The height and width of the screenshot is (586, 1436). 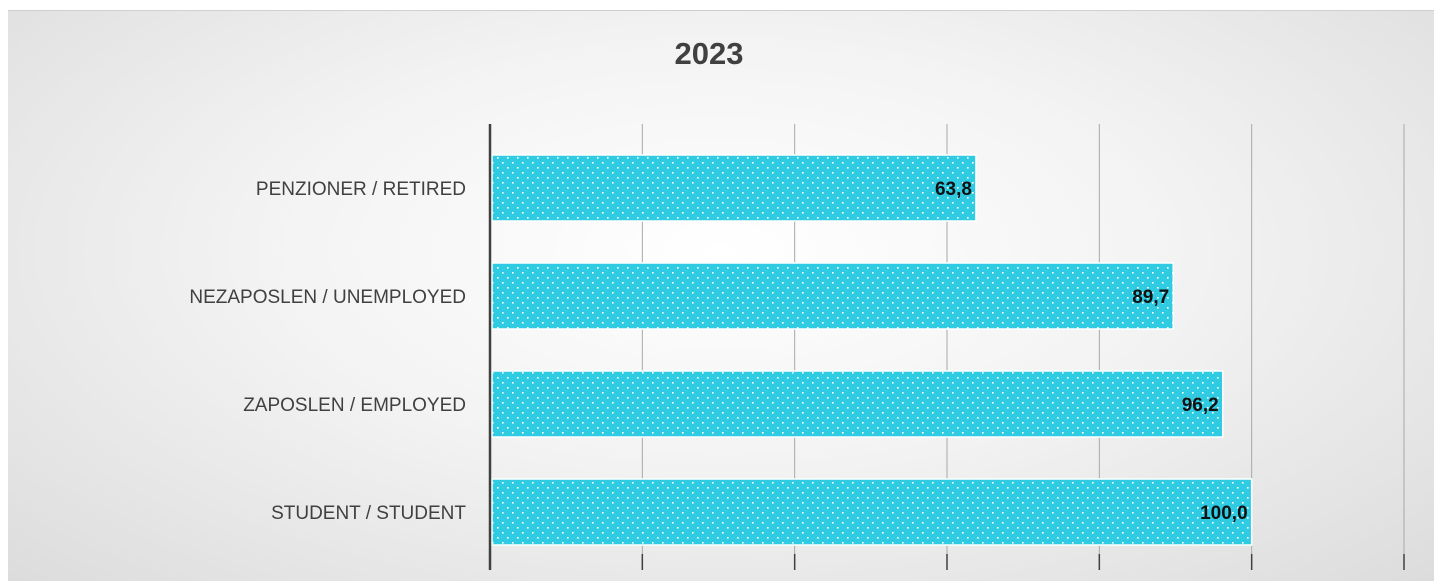 What do you see at coordinates (354, 405) in the screenshot?
I see `category-label: ZAPOSLEN / EMPLOYED` at bounding box center [354, 405].